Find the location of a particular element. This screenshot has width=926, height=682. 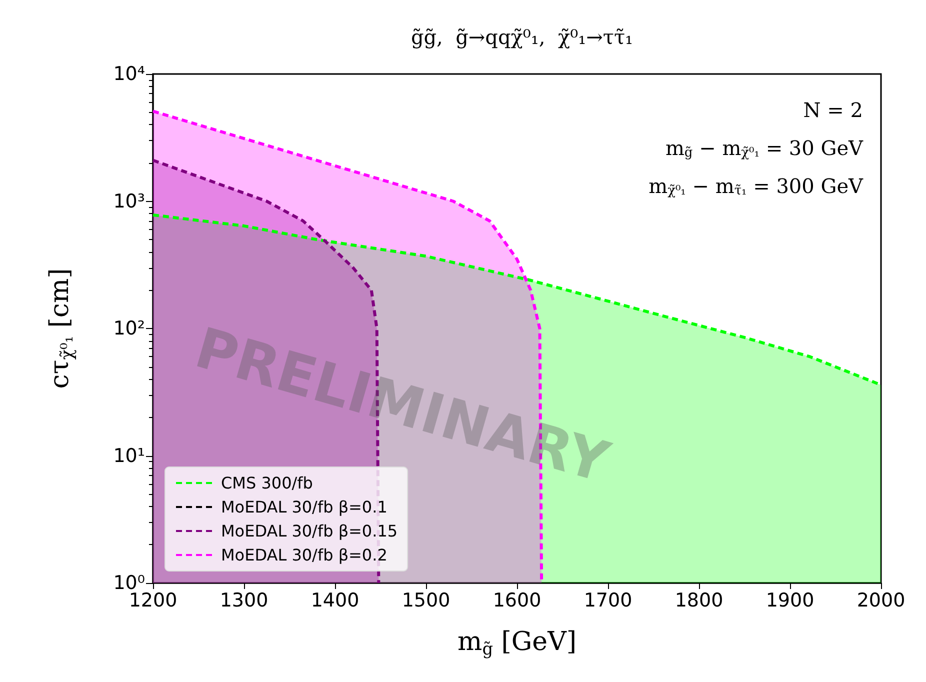

legend-label: MoEDAL 30/fb β=0.2 is located at coordinates (304, 555).